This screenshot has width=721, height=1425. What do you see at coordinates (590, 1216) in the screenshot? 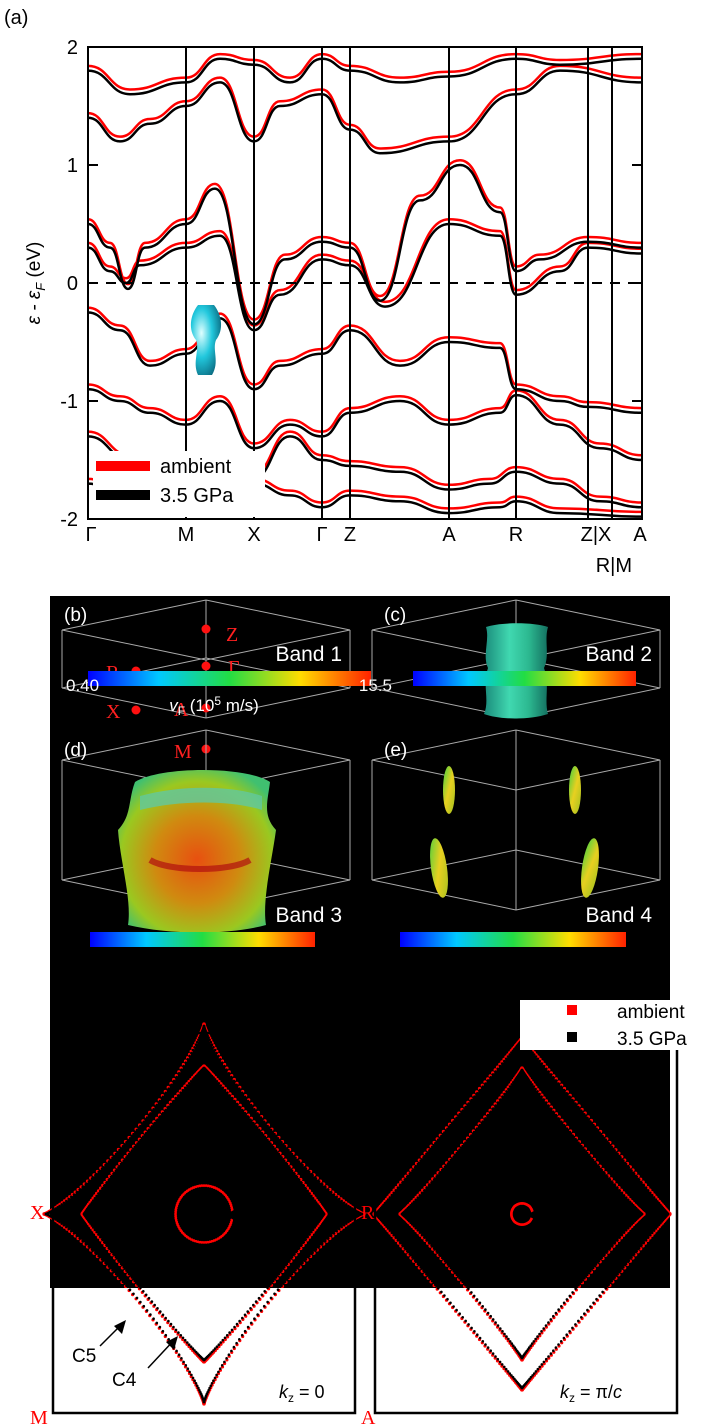
I see `curve-label-C1: C1` at bounding box center [590, 1216].